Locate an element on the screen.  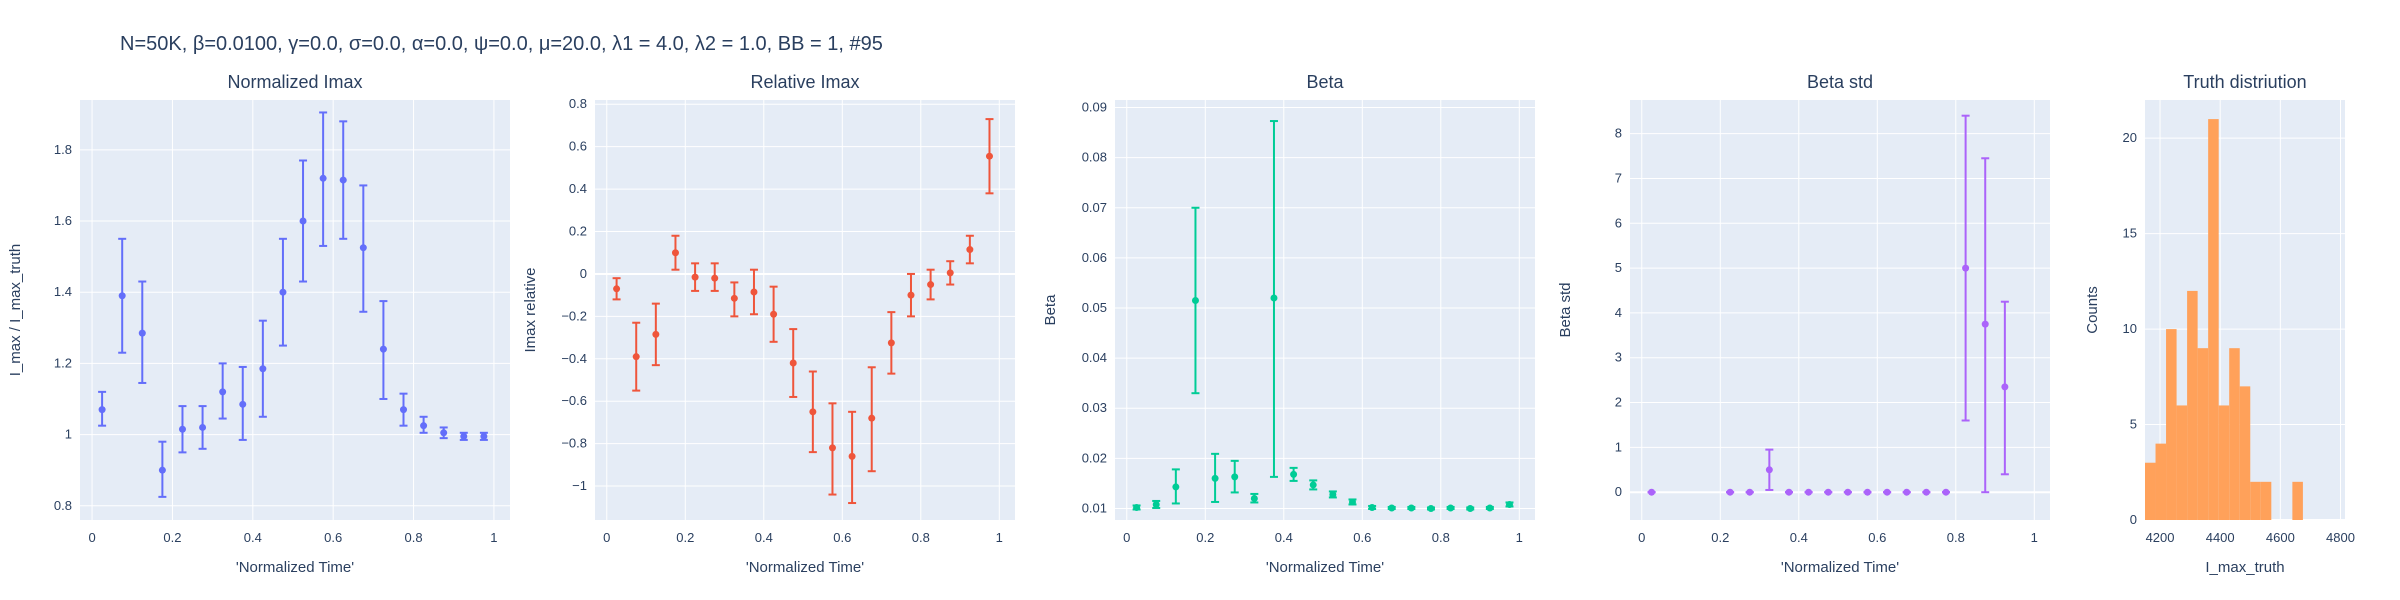
y-tick-label: 0.03 is located at coordinates (1094, 407).